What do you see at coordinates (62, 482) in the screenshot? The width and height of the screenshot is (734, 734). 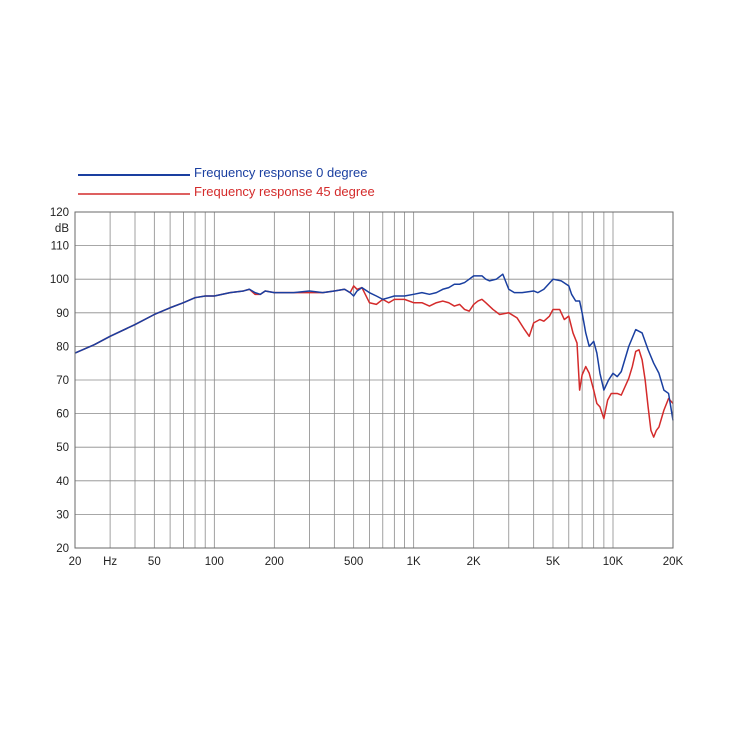 I see `y-tick-label-40: 40` at bounding box center [62, 482].